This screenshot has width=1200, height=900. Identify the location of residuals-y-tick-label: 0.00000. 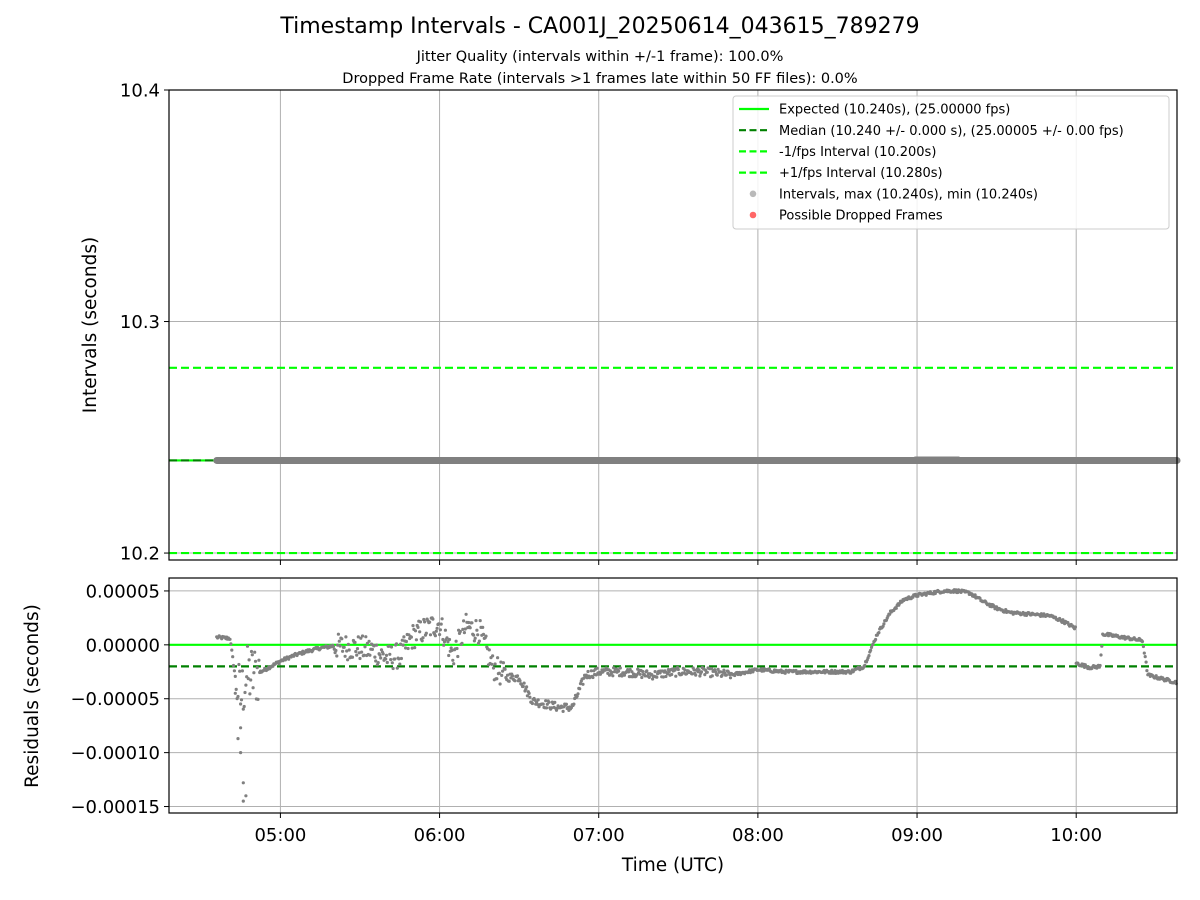
(123, 645).